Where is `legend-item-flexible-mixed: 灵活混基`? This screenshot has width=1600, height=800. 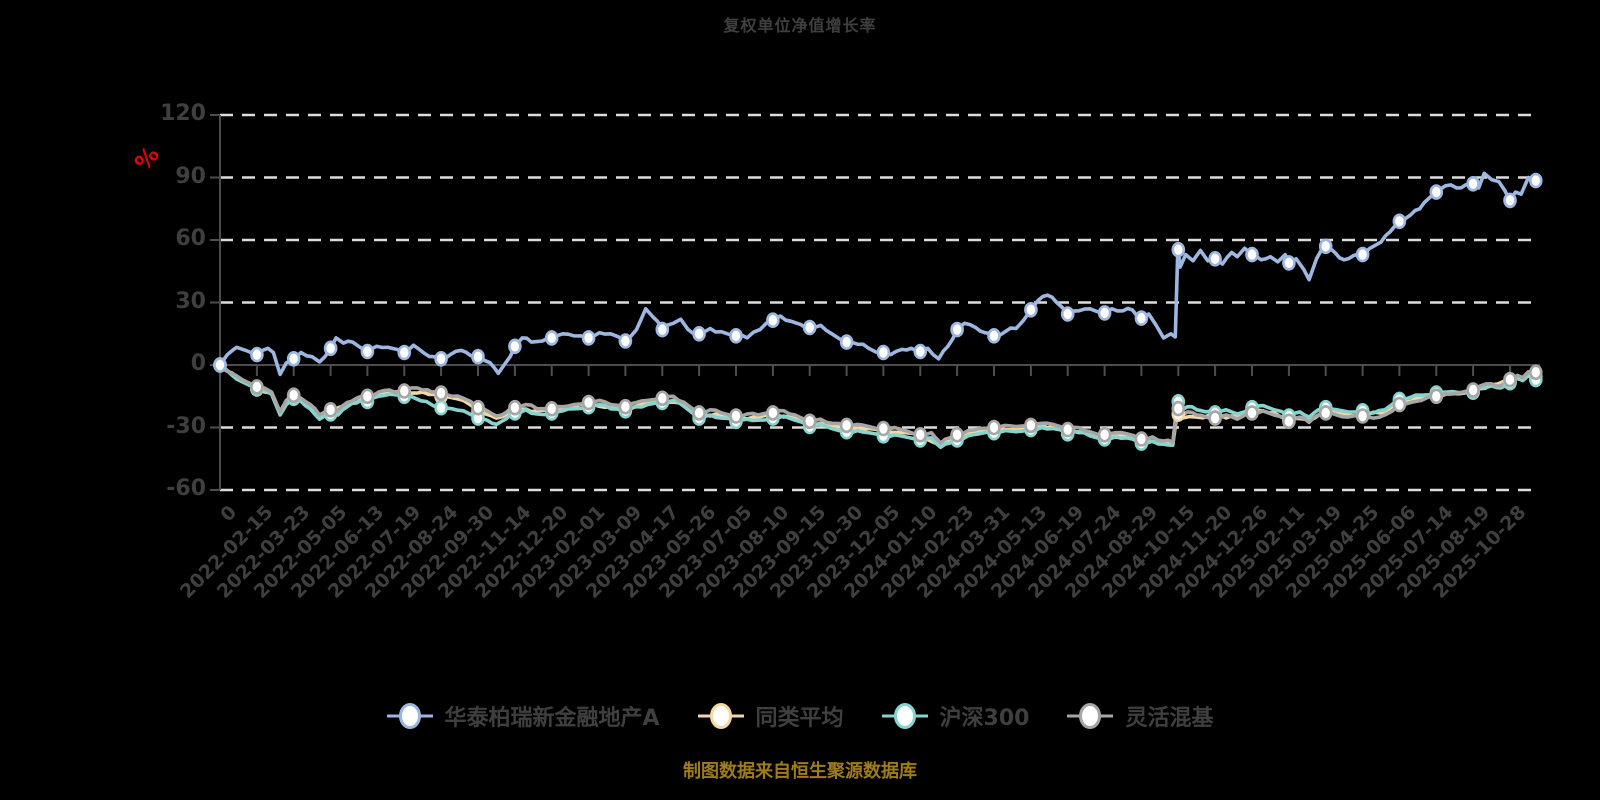
legend-item-flexible-mixed: 灵活混基 is located at coordinates (1140, 716).